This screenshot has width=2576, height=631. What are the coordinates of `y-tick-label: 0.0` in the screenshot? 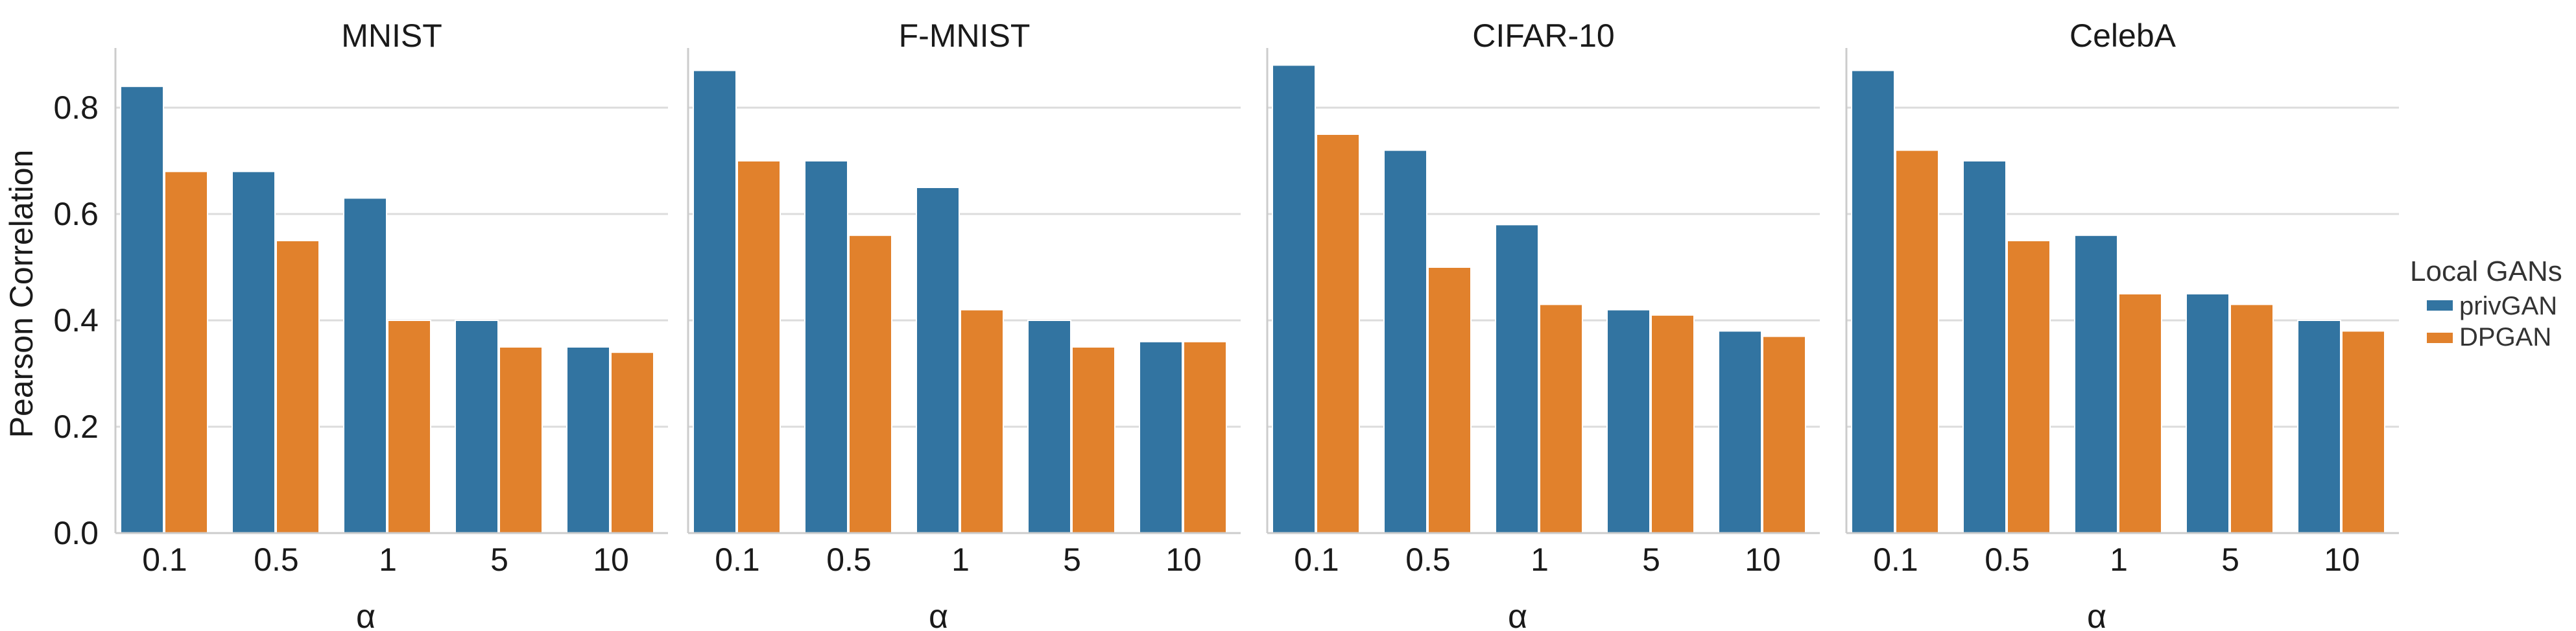 It's located at (76, 533).